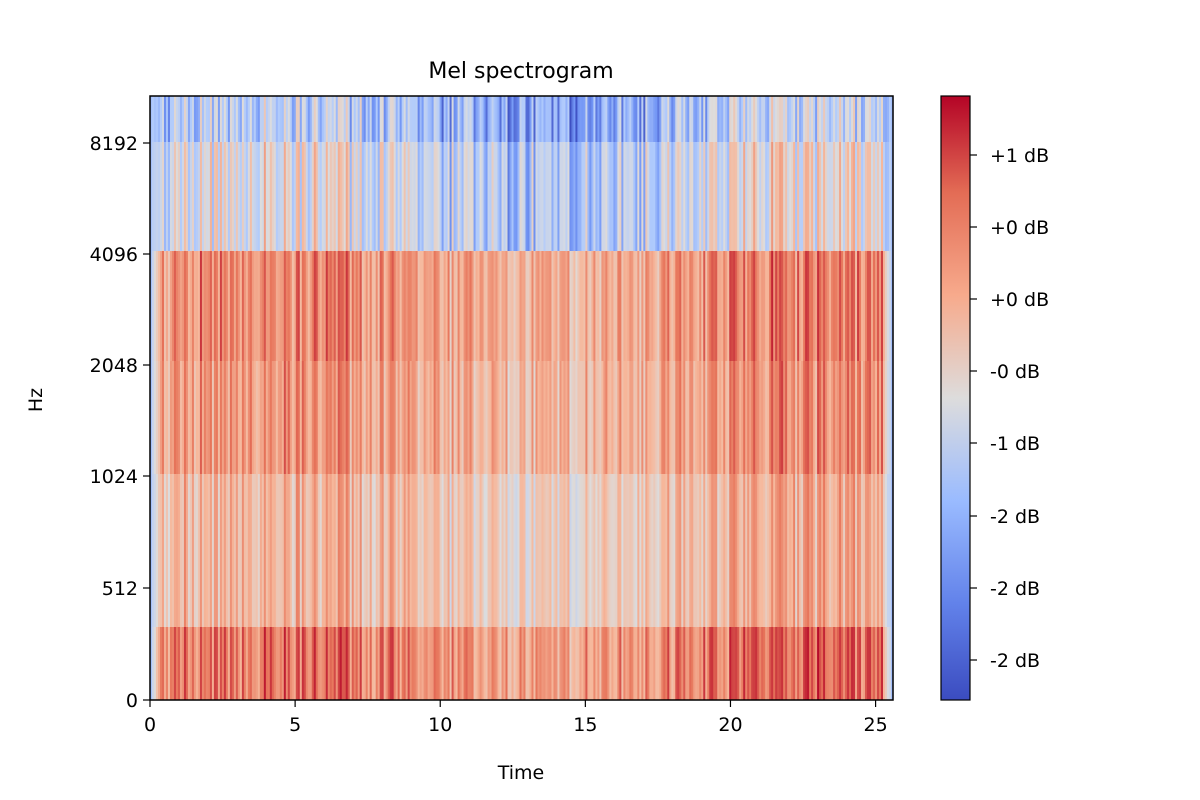 The width and height of the screenshot is (1200, 800). Describe the element at coordinates (994, 398) in the screenshot. I see `colorbar: +1 dB+0 dB+0 dB-0 dB-1 dB-2 dB-2 dB-2 dB` at that location.